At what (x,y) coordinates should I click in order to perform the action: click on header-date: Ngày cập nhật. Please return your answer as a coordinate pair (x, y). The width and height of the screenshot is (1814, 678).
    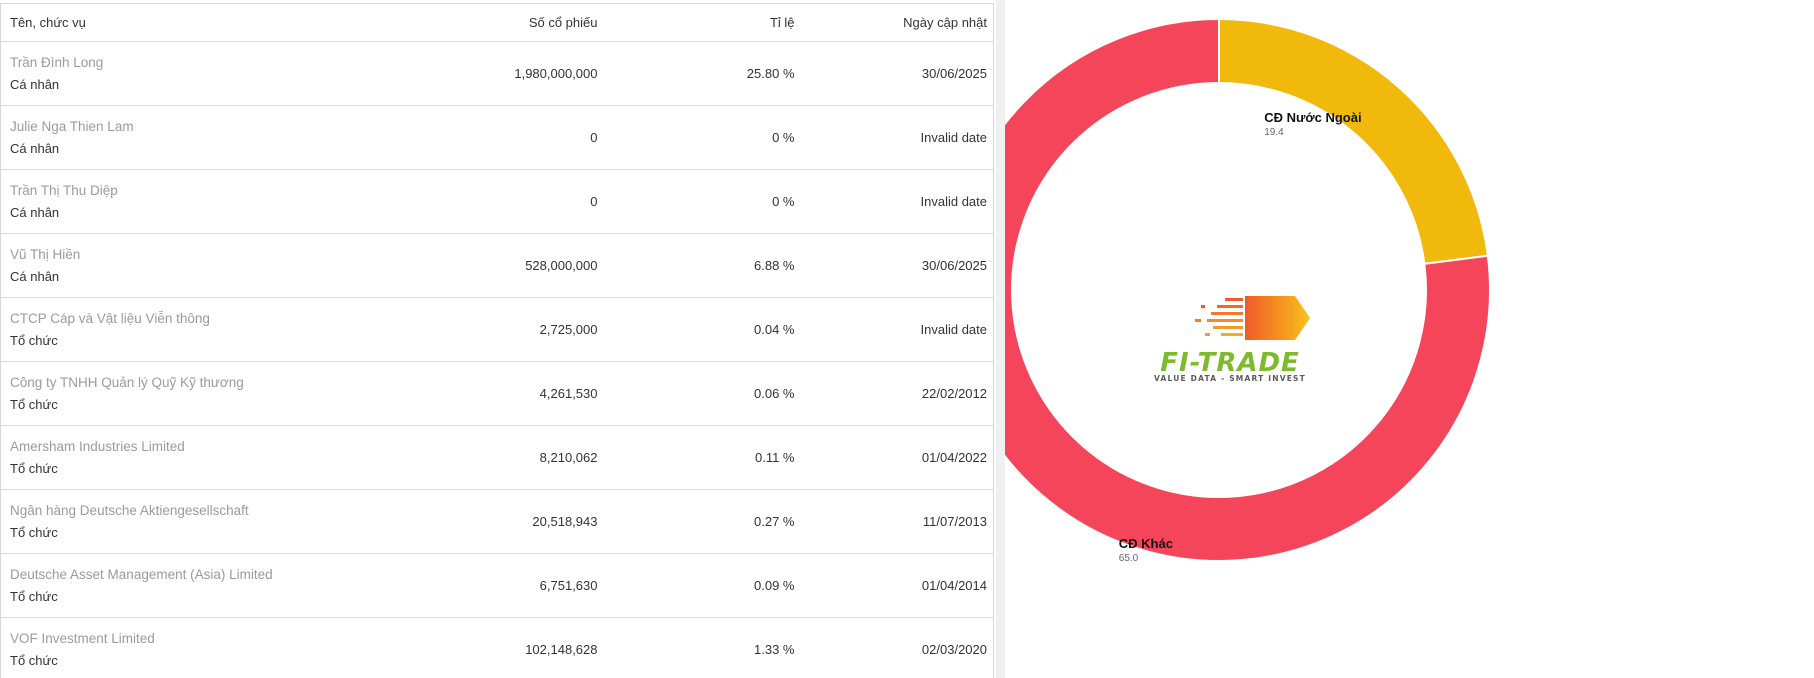
    Looking at the image, I should click on (897, 22).